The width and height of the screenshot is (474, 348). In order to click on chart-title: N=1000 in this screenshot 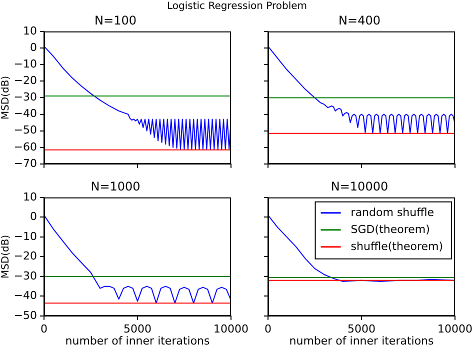, I will do `click(115, 186)`.